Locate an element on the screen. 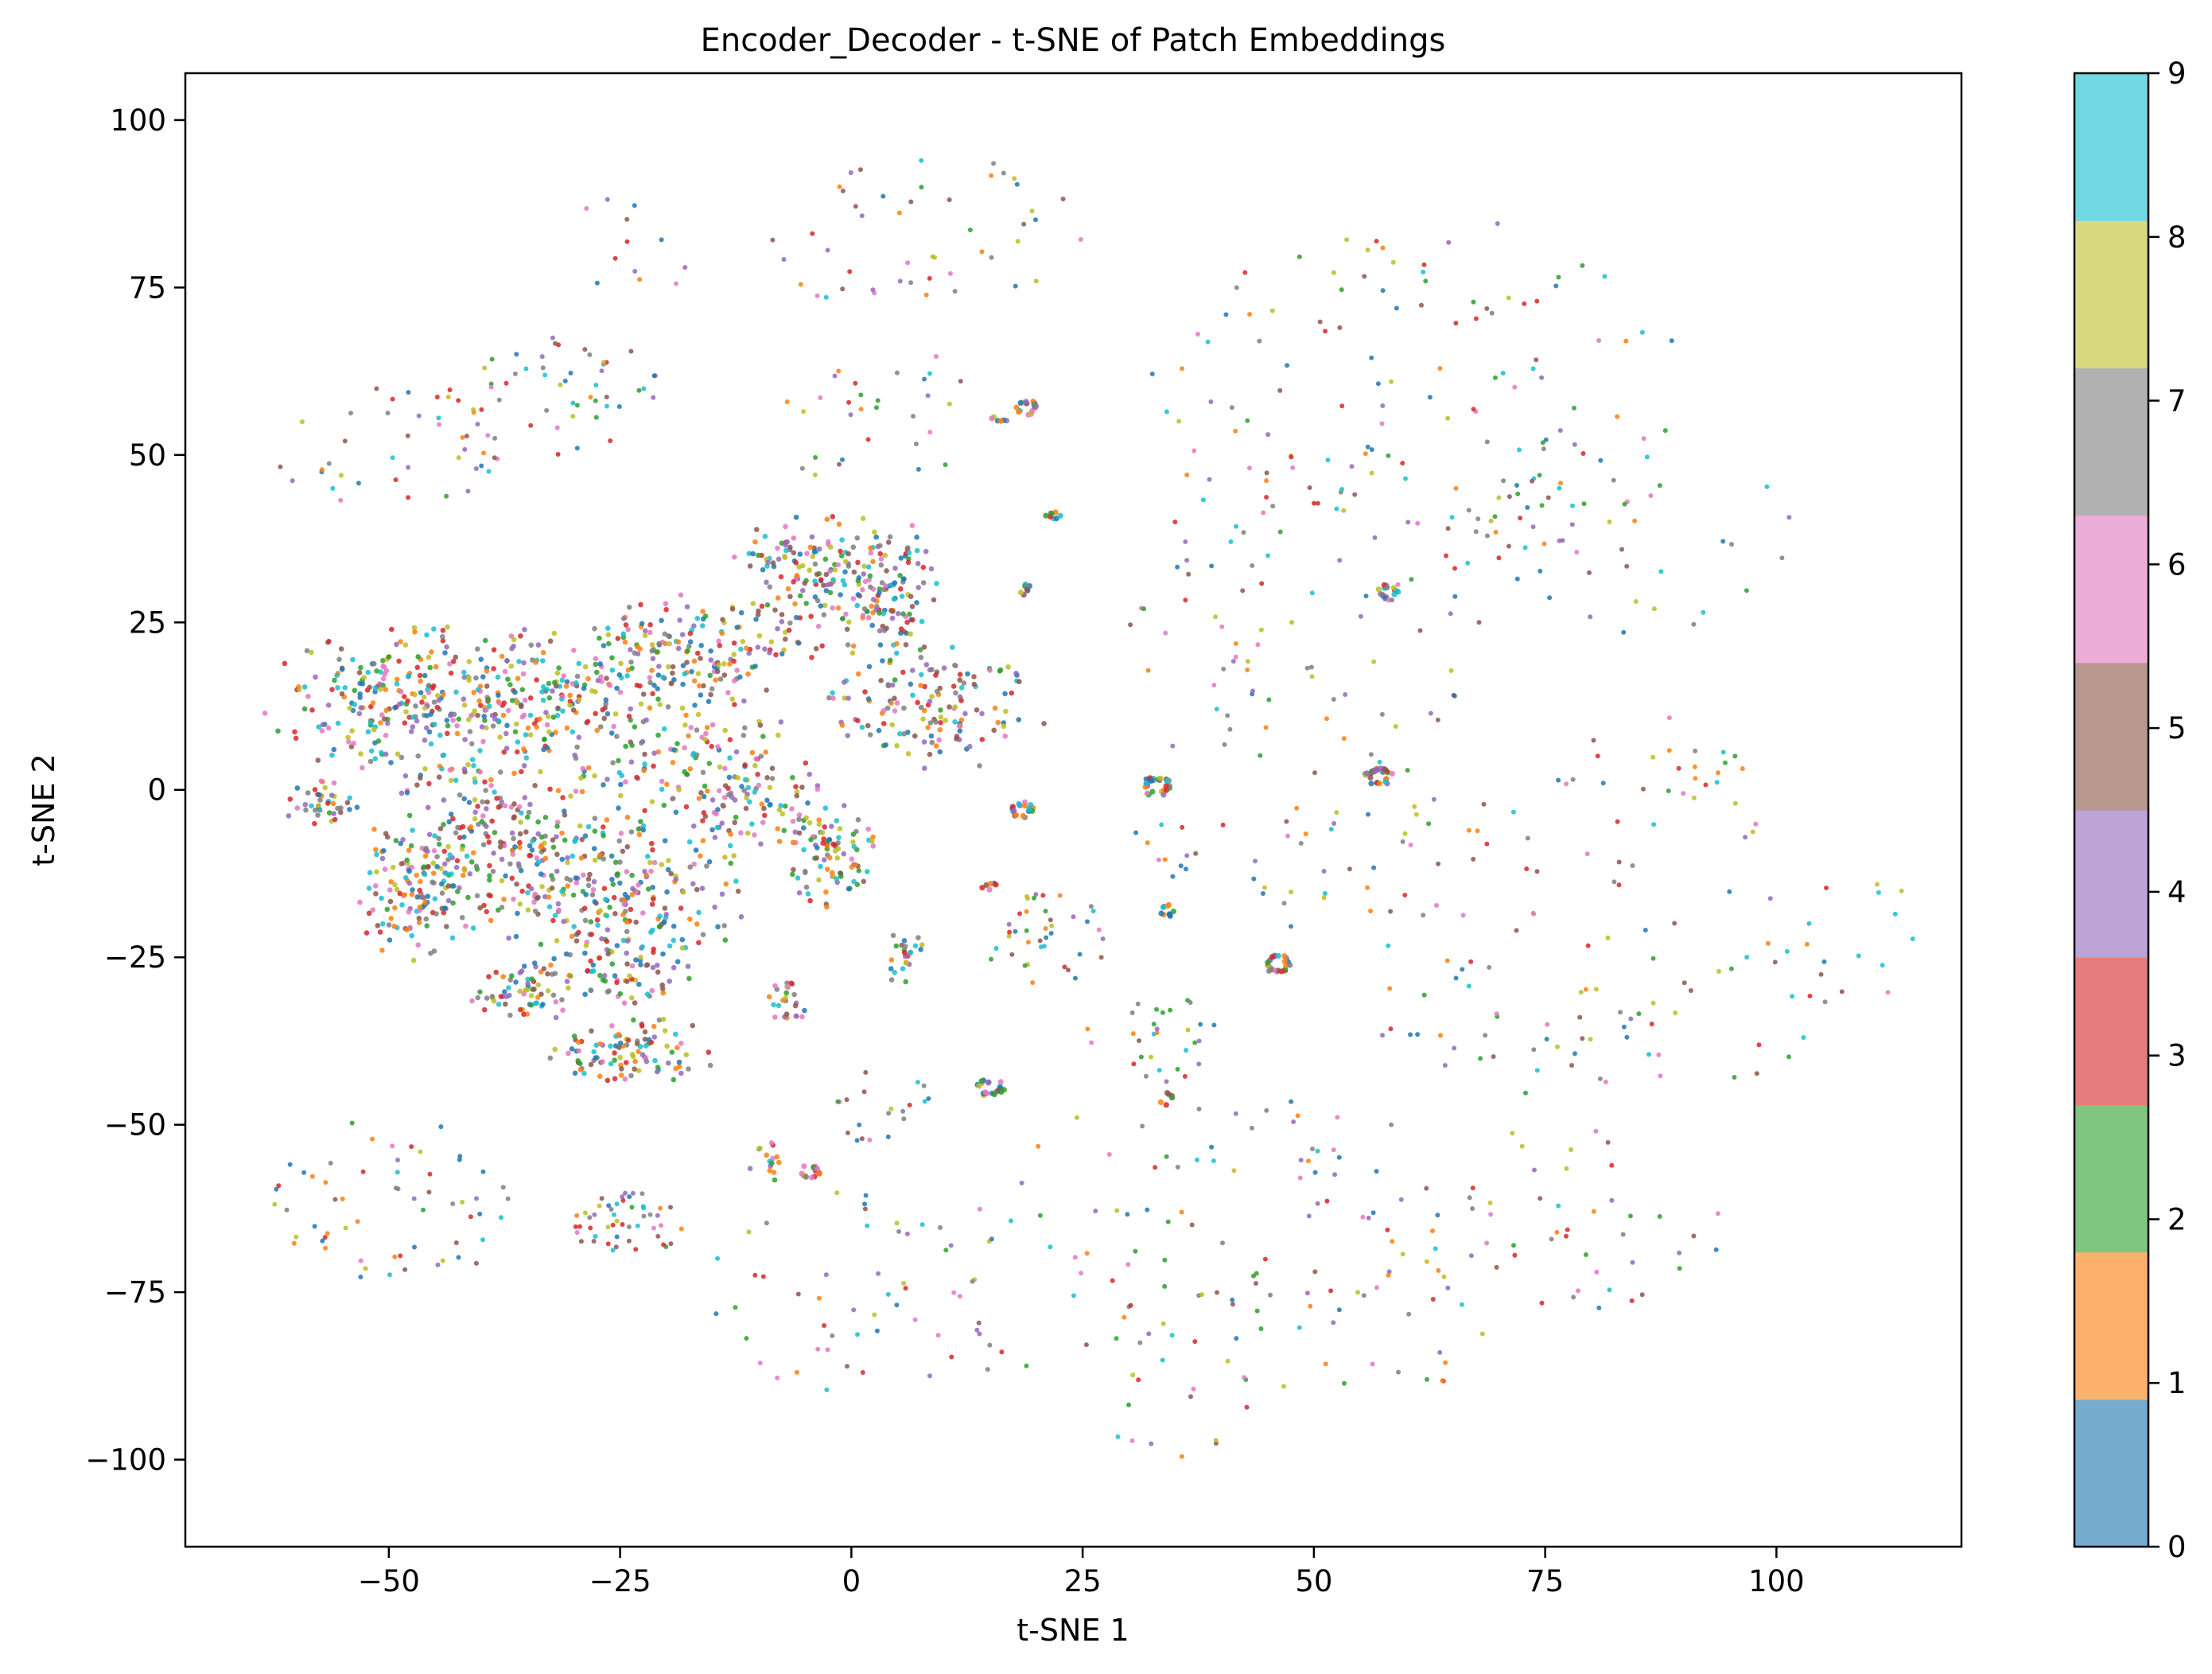 This screenshot has height=1674, width=2212. y-axis-label: t-SNE 2 is located at coordinates (43, 809).